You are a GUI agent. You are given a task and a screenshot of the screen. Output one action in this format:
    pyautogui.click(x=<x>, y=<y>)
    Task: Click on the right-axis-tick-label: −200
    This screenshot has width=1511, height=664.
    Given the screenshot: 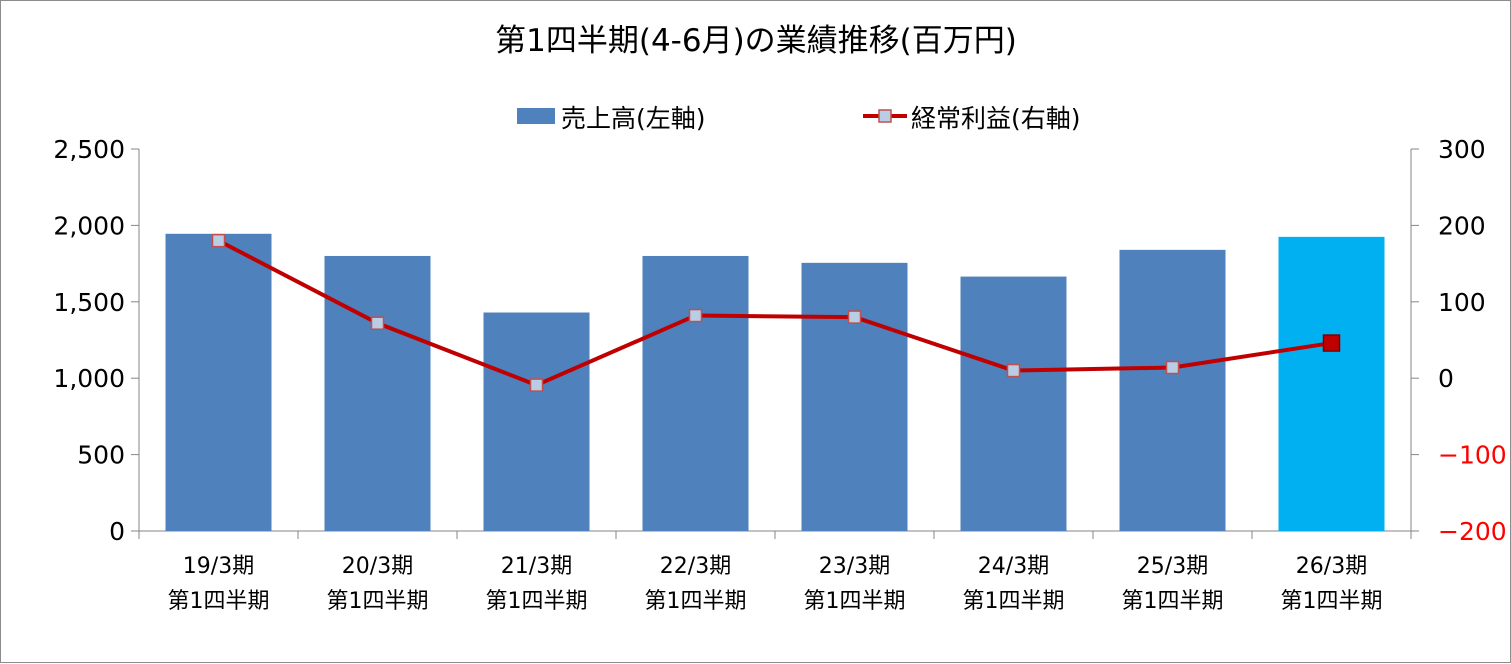 What is the action you would take?
    pyautogui.click(x=1472, y=531)
    